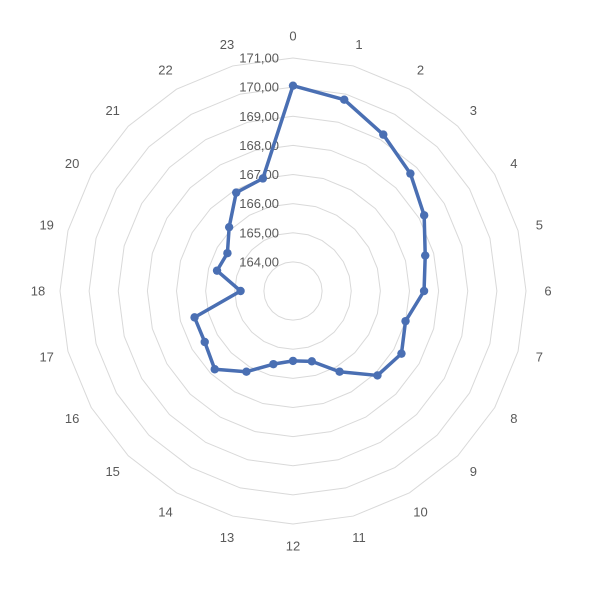 This screenshot has height=596, width=590. Describe the element at coordinates (165, 511) in the screenshot. I see `category-label: 14` at that location.